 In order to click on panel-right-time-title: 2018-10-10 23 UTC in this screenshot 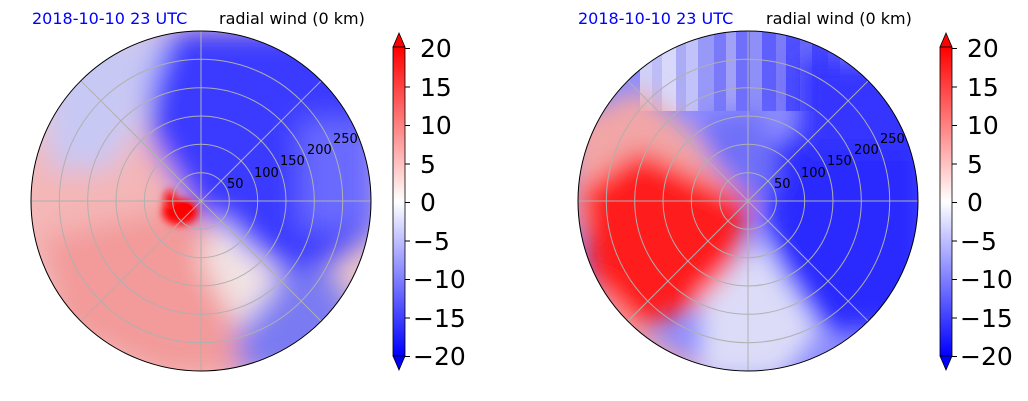, I will do `click(655, 18)`.